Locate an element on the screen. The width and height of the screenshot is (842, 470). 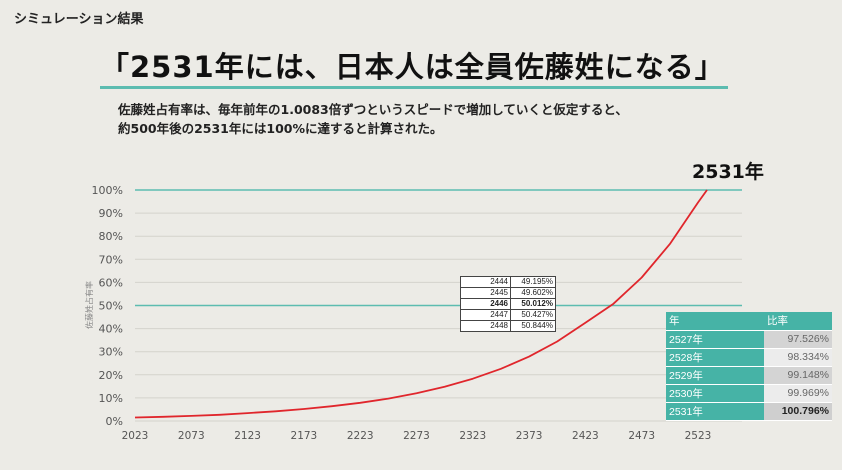
final-year-label: 2531年 is located at coordinates (728, 172).